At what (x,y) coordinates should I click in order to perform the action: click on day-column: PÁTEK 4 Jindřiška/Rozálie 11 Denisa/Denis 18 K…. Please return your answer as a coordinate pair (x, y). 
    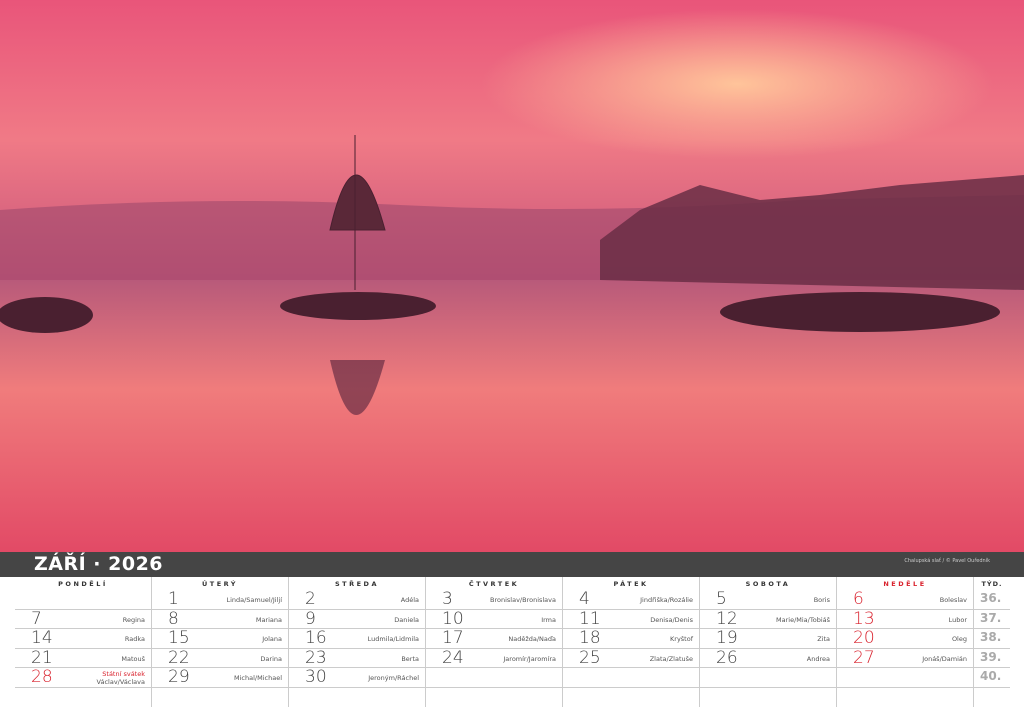
    Looking at the image, I should click on (631, 642).